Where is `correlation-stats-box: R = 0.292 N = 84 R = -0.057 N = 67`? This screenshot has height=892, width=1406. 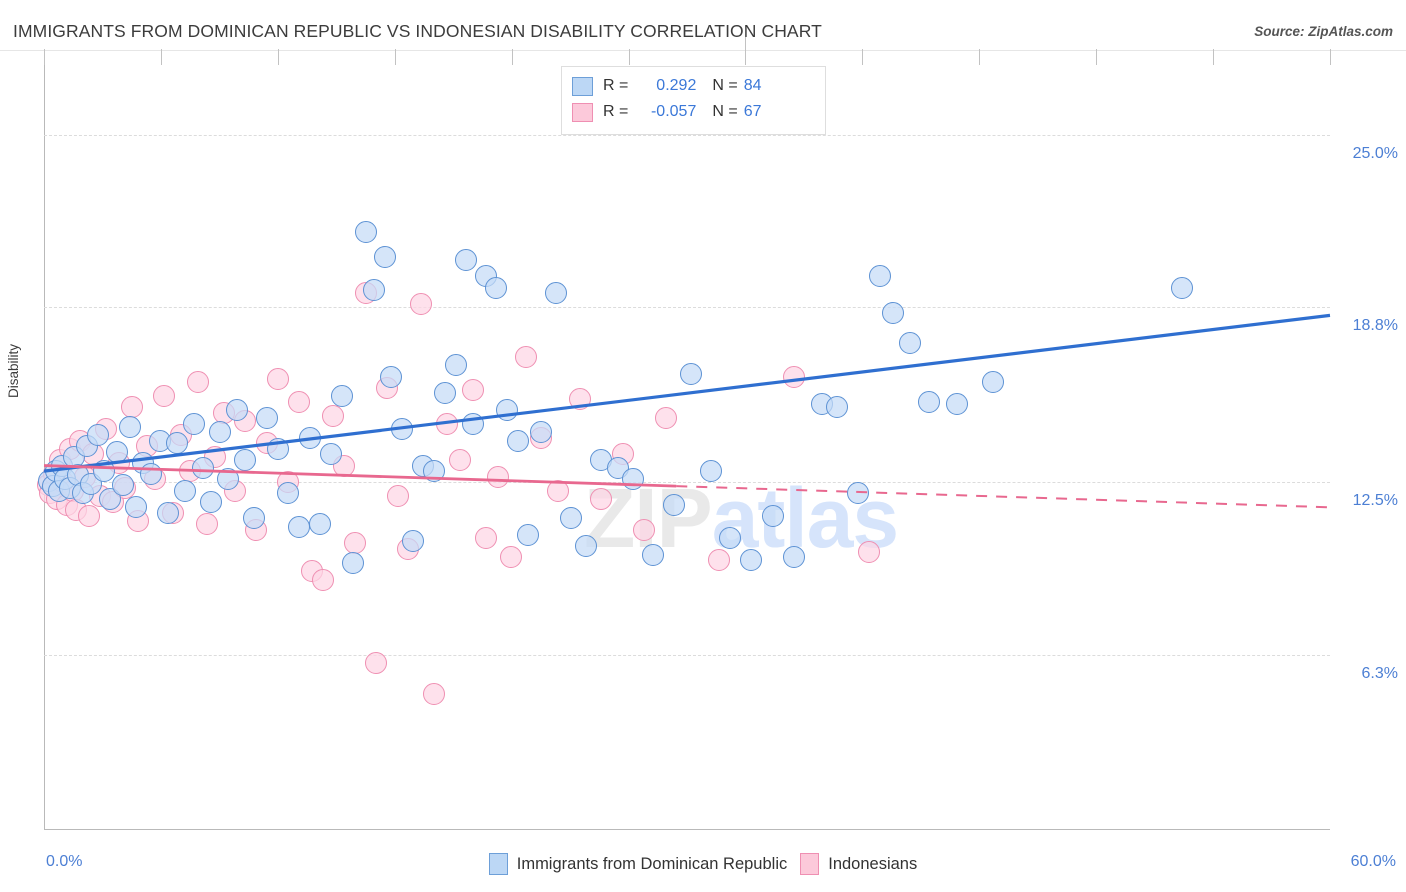 correlation-stats-box: R = 0.292 N = 84 R = -0.057 N = 67 is located at coordinates (693, 100).